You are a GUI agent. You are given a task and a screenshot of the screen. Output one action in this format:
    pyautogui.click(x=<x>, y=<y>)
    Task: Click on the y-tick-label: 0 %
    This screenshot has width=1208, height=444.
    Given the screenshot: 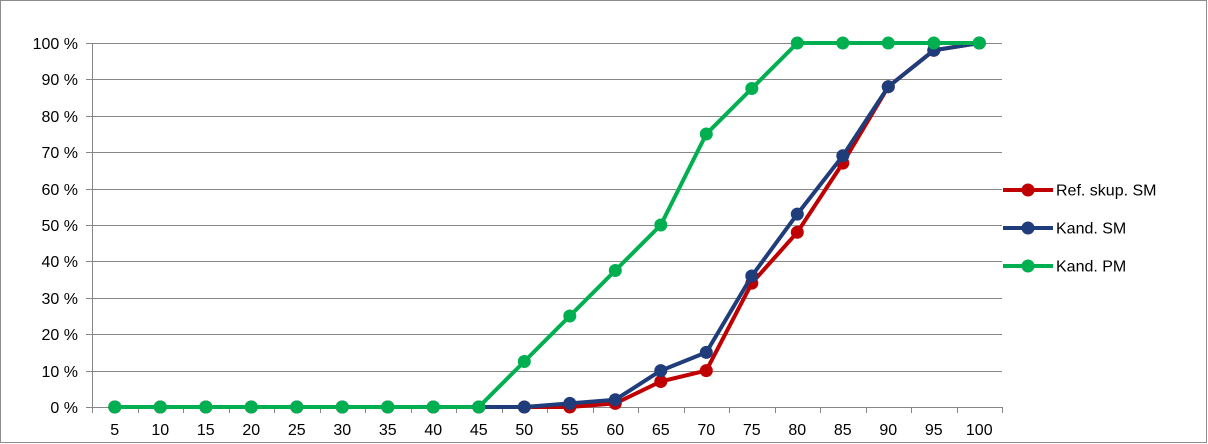 What is the action you would take?
    pyautogui.click(x=64, y=408)
    